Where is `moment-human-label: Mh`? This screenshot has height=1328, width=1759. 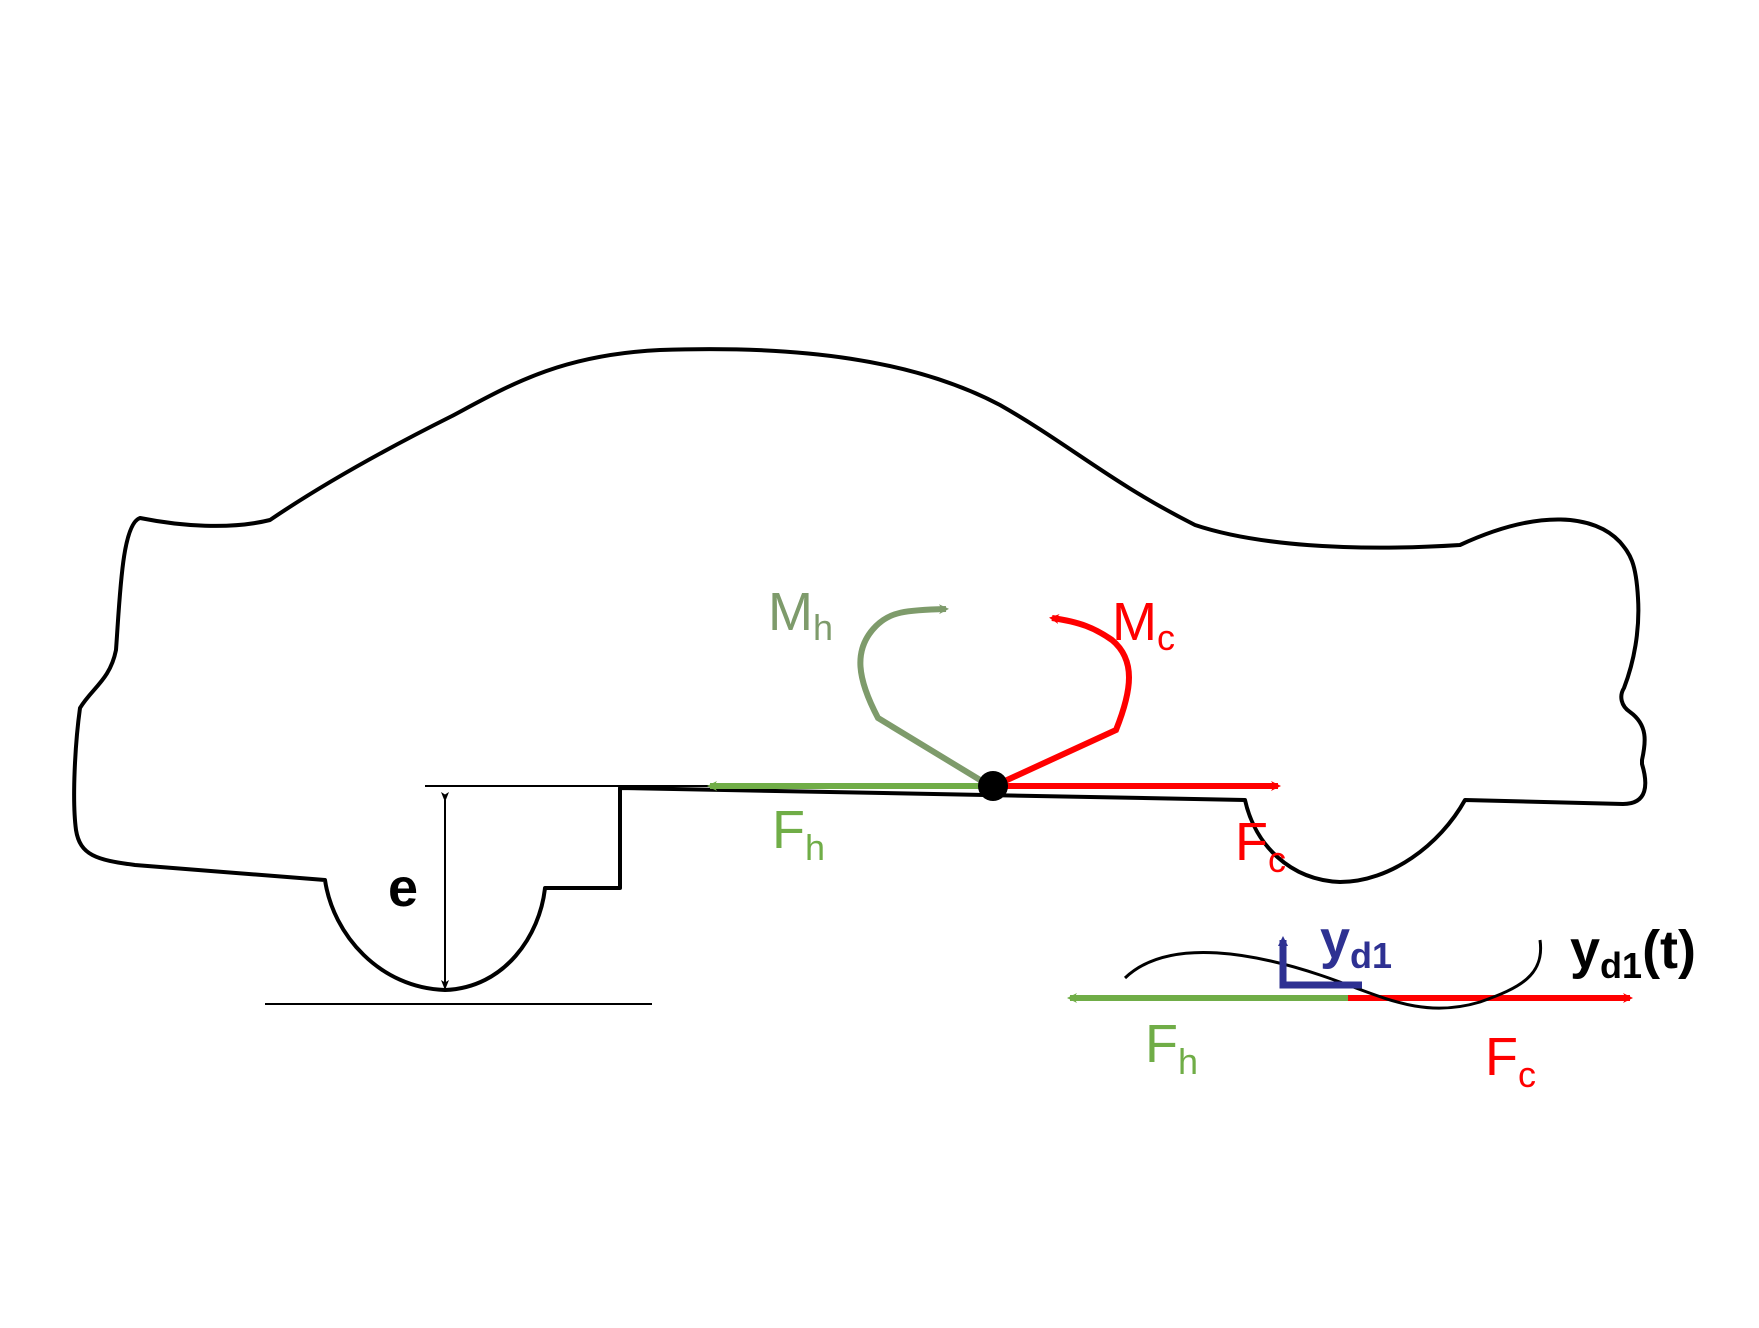 moment-human-label: Mh is located at coordinates (800, 615).